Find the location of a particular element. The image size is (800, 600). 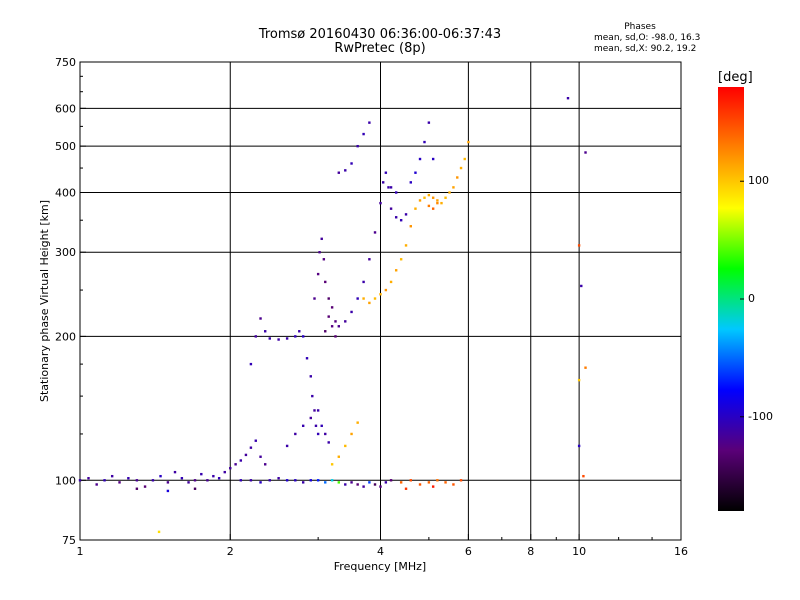

y-tick-label: 400 is located at coordinates (65, 192).